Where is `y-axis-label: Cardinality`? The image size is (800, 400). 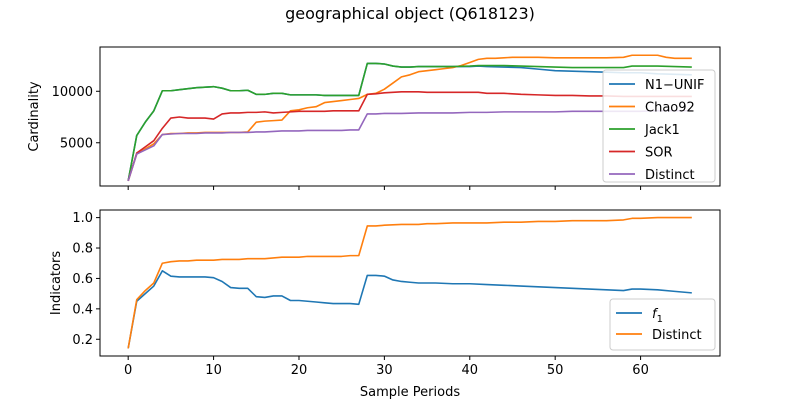
y-axis-label: Cardinality is located at coordinates (34, 116).